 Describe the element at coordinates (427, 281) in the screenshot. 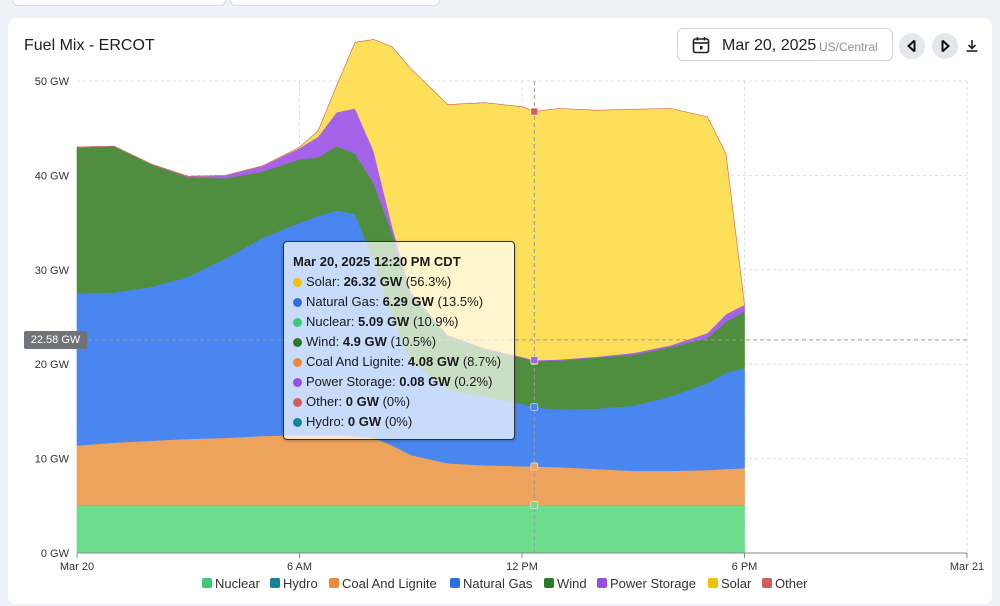

I see `tooltip-series-pct: (56.3%)` at that location.